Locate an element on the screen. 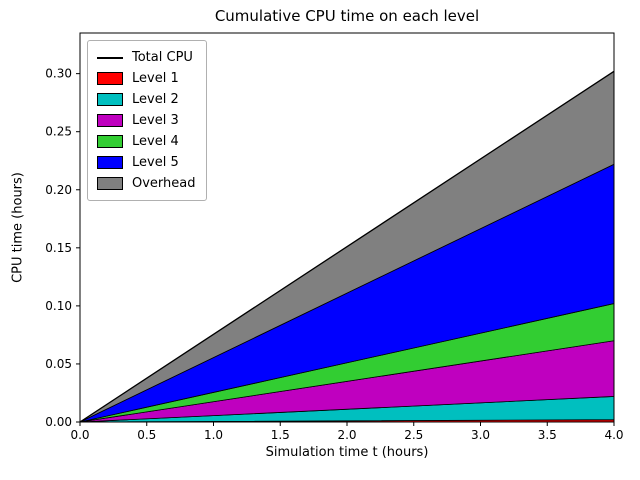  legend-label-level-5: Level 5 is located at coordinates (155, 162).